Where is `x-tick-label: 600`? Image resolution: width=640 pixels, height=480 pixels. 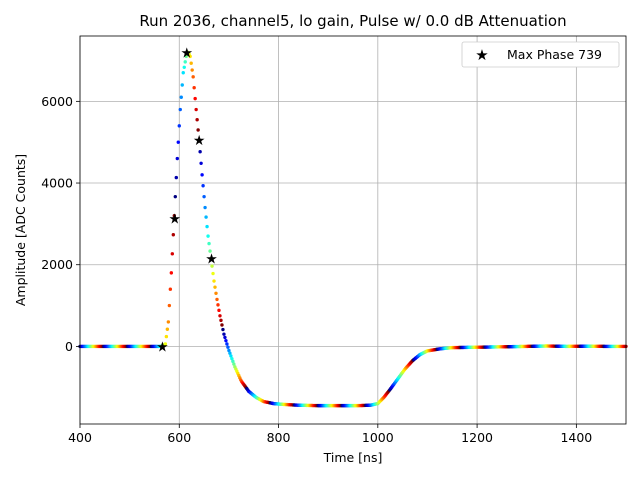 x-tick-label: 600 is located at coordinates (179, 437).